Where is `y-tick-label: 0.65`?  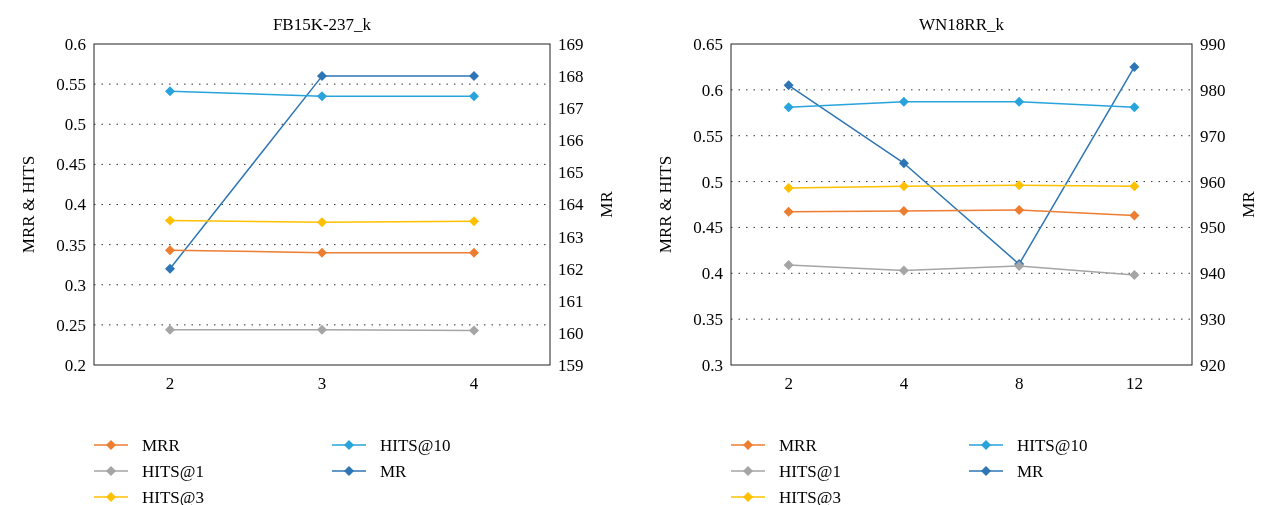
y-tick-label: 0.65 is located at coordinates (708, 44).